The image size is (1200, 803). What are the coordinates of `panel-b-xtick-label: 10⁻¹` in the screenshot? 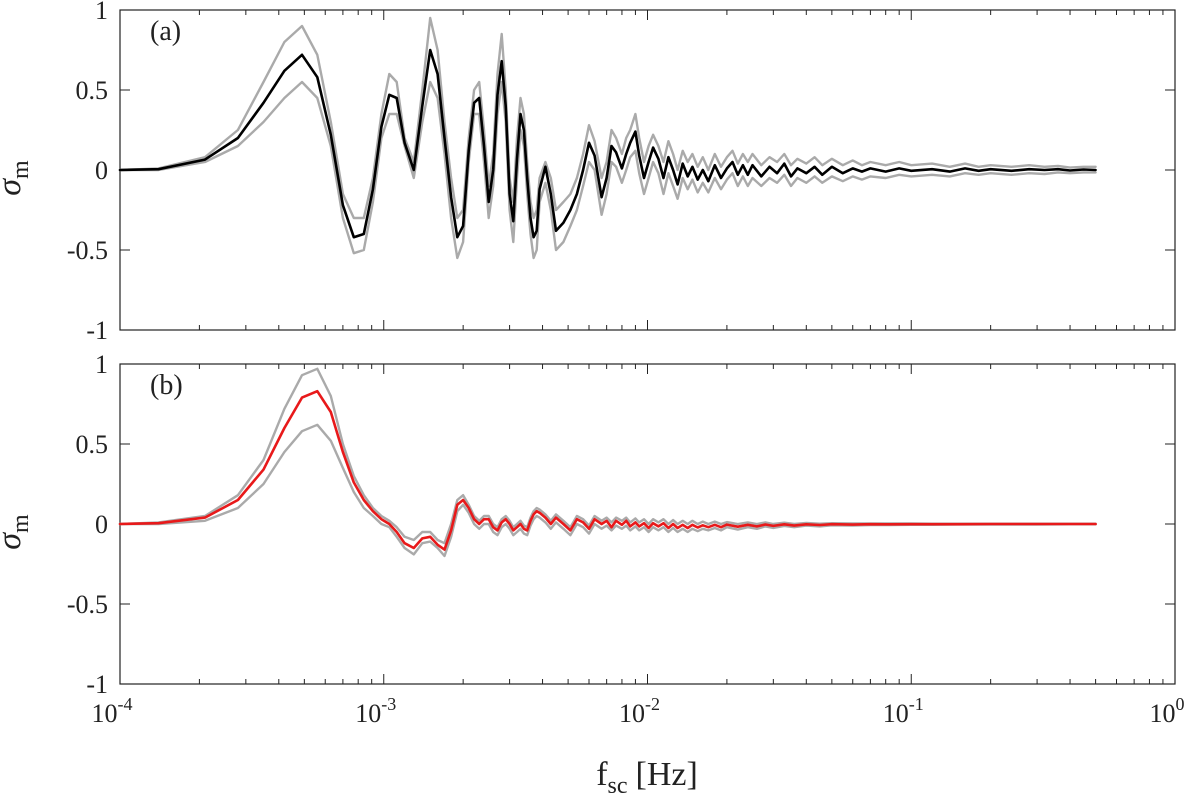 It's located at (903, 711).